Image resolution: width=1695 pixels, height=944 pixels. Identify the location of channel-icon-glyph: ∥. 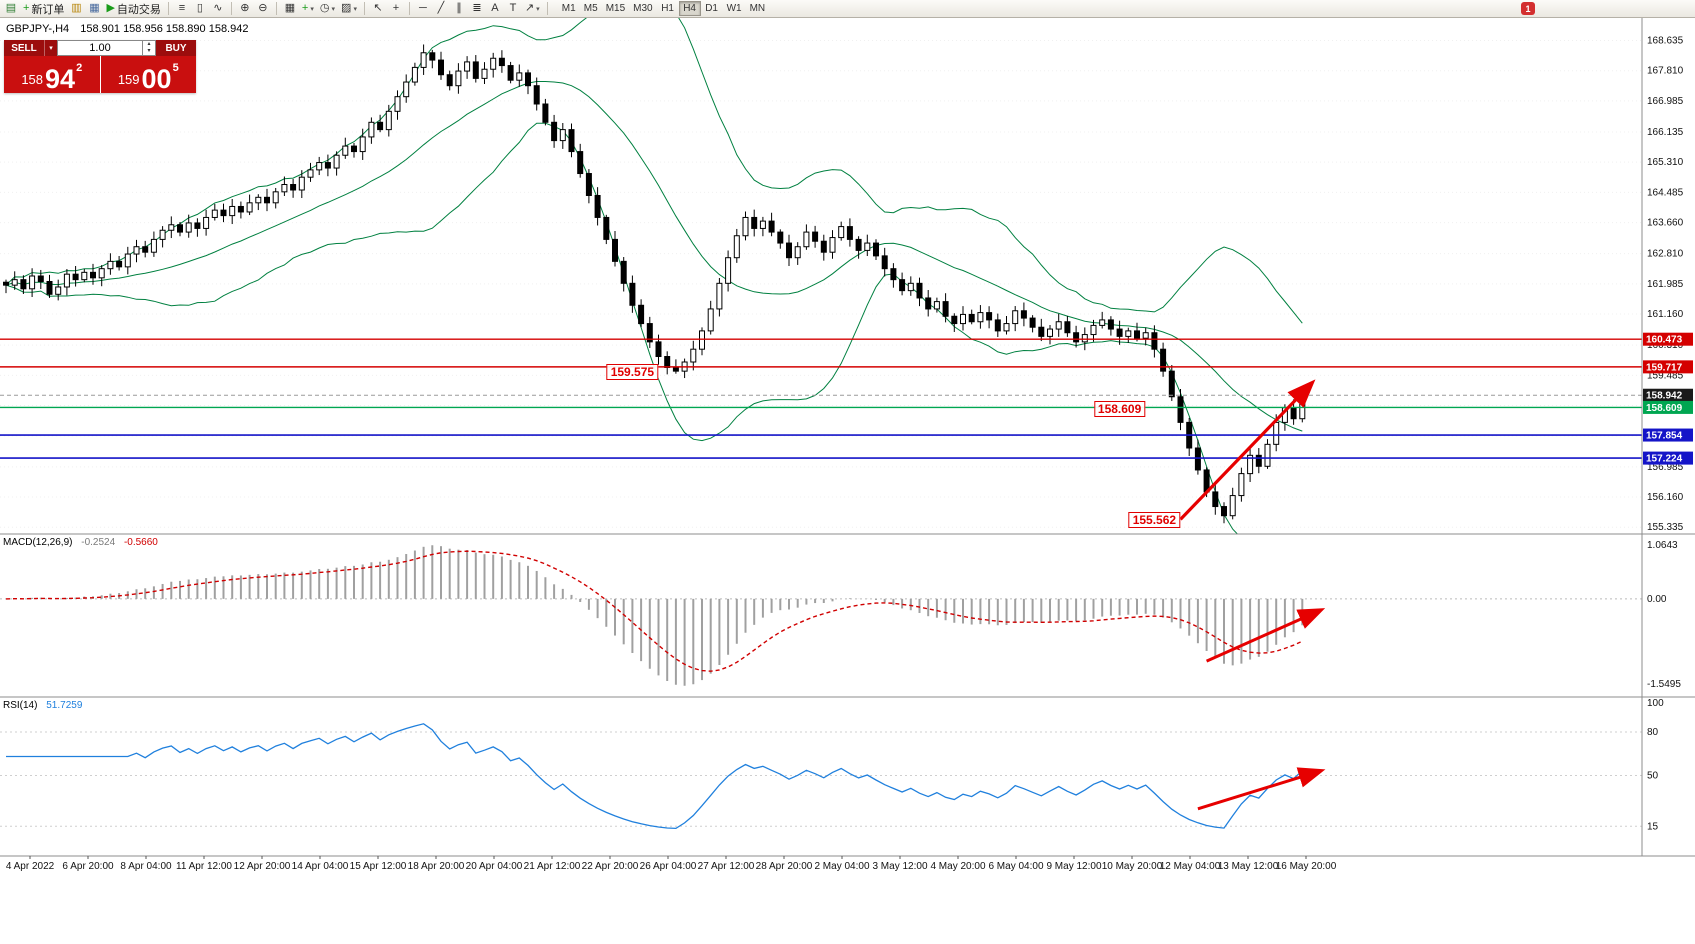
(459, 8).